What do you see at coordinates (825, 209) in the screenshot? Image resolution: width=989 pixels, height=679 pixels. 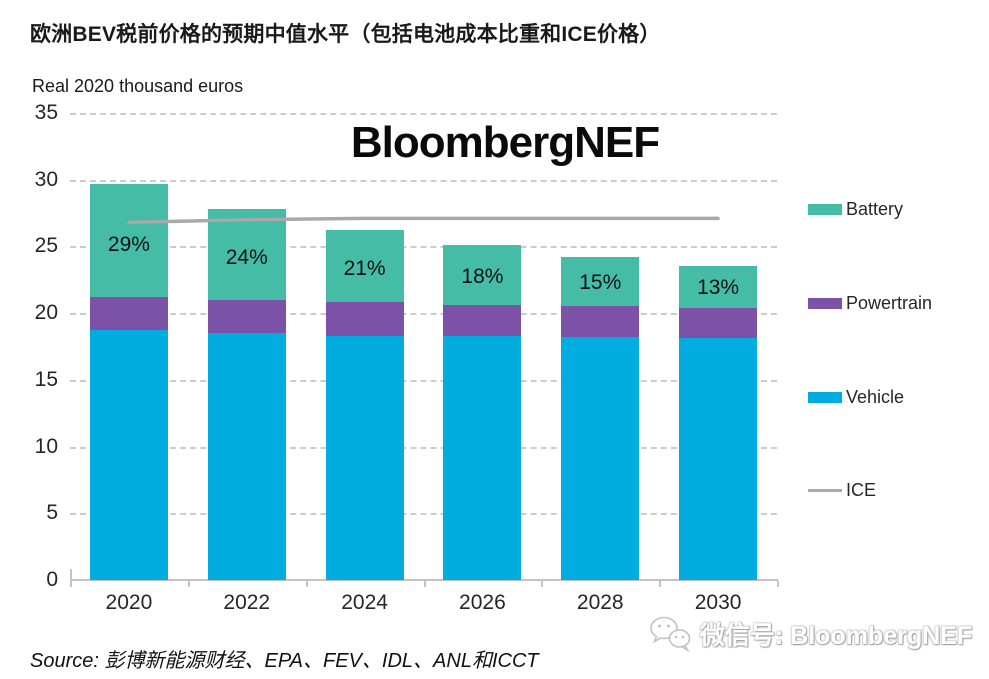 I see `legend-swatch-battery` at bounding box center [825, 209].